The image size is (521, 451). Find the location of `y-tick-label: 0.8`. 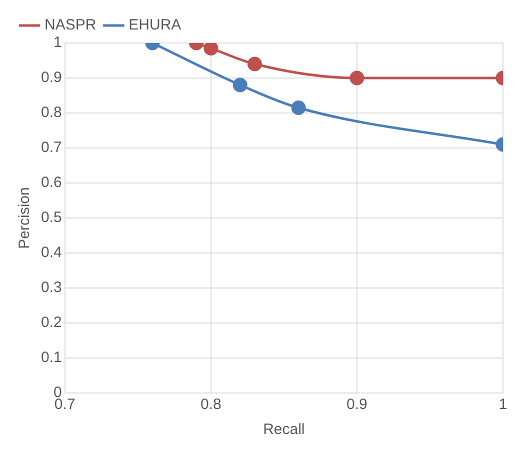

y-tick-label: 0.8 is located at coordinates (51, 113).